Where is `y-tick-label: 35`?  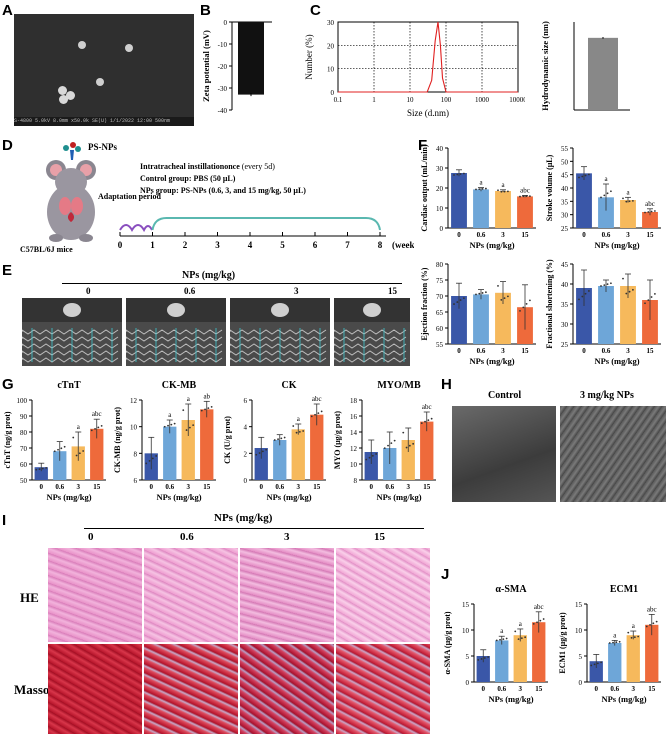
y-tick-label: 35 is located at coordinates (565, 305).